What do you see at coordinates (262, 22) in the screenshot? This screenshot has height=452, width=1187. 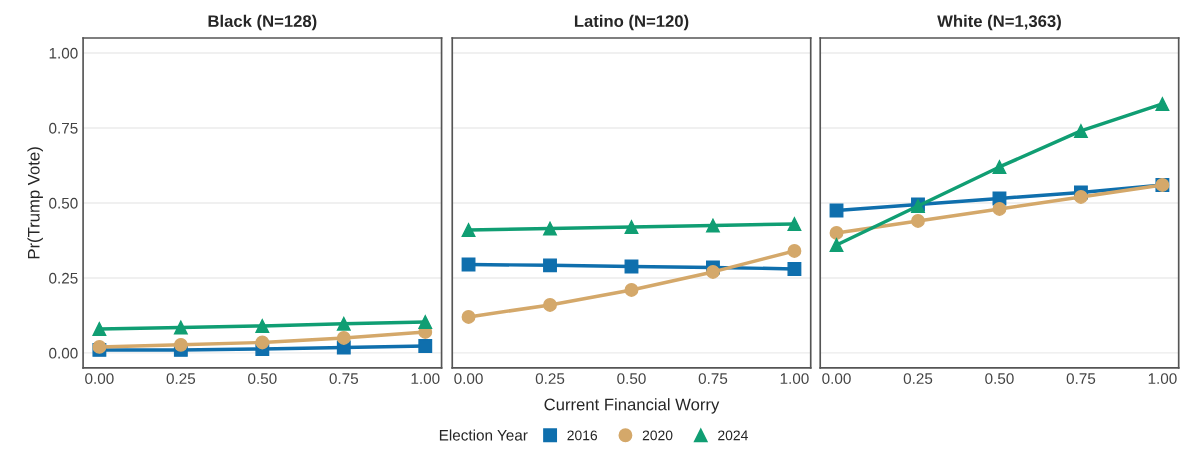 I see `chart-title: Black (N=128)` at bounding box center [262, 22].